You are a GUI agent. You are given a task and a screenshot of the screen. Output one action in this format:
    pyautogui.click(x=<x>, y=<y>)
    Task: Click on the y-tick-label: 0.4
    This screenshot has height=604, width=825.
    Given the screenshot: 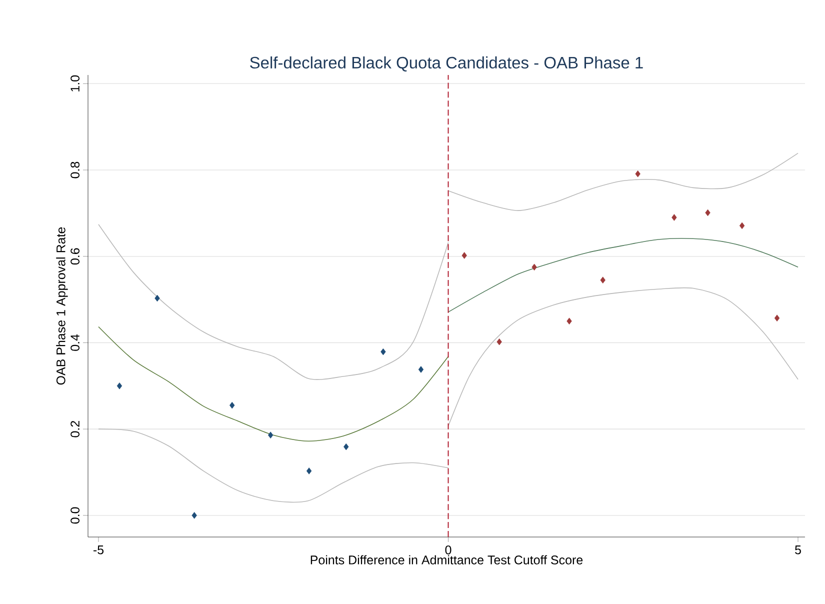 What is the action you would take?
    pyautogui.click(x=75, y=342)
    